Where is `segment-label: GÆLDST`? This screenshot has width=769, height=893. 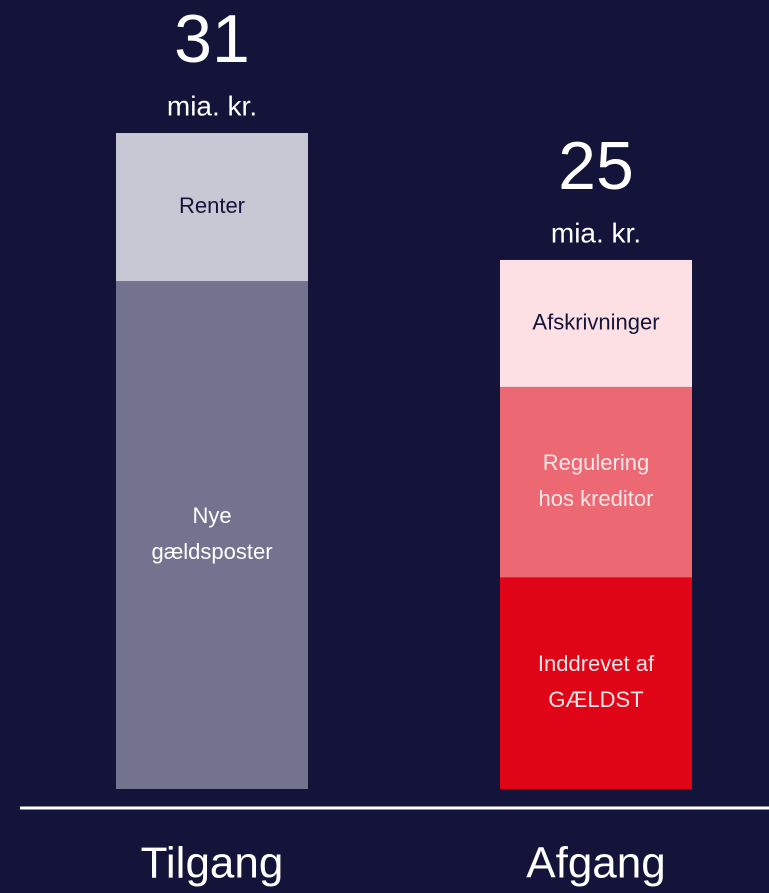 segment-label: GÆLDST is located at coordinates (595, 699).